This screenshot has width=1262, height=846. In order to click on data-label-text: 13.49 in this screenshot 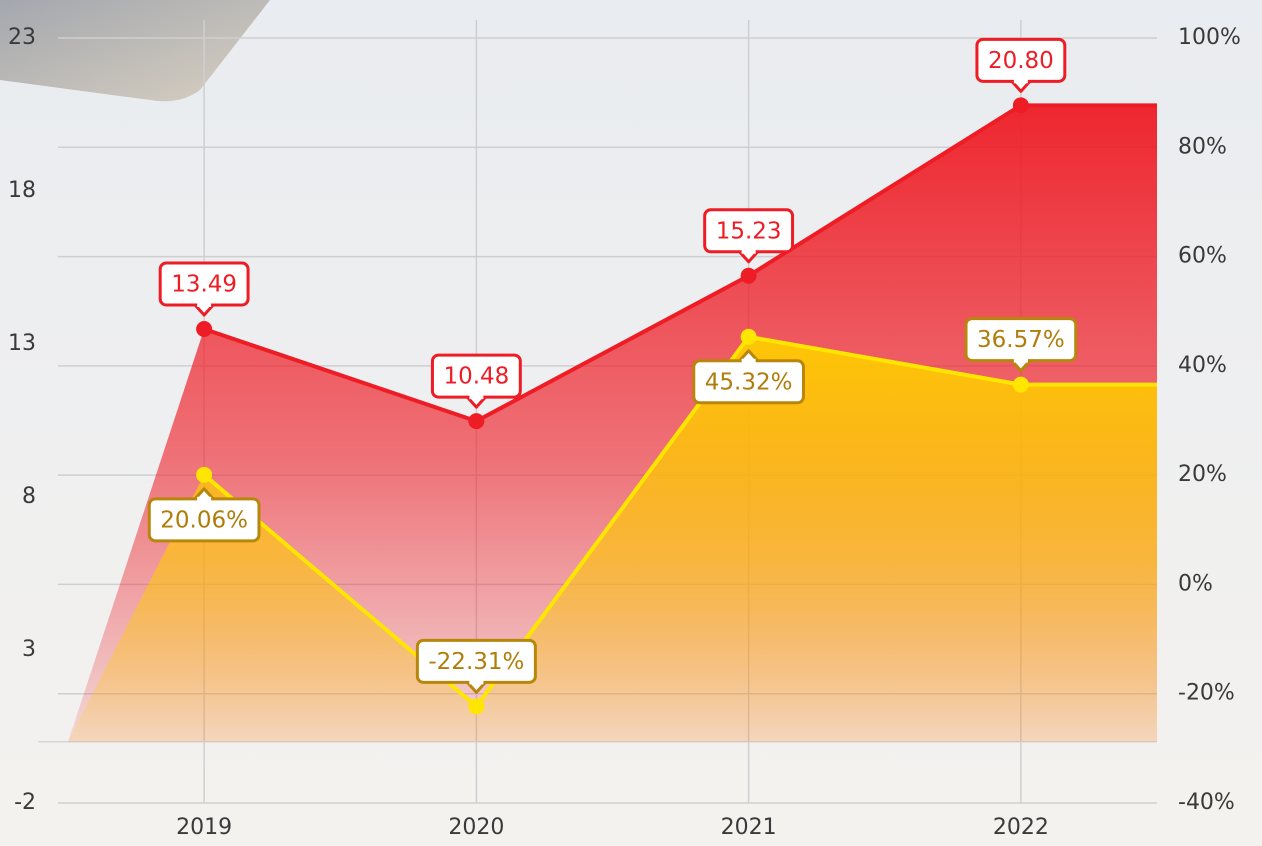, I will do `click(204, 285)`.